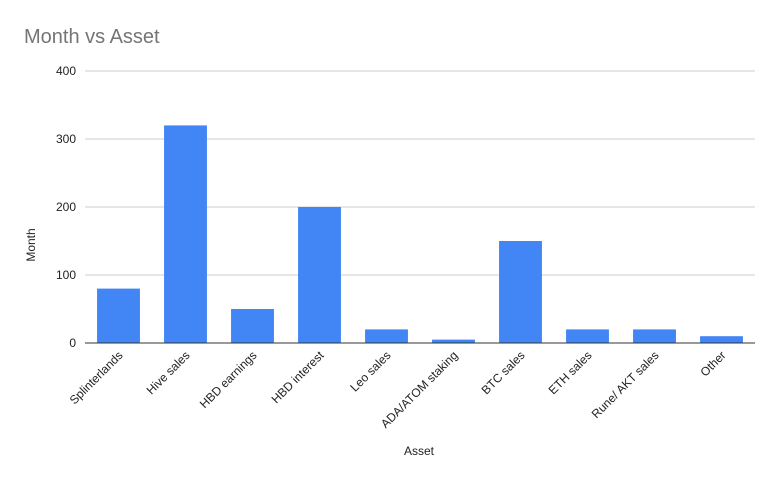 The image size is (780, 482). Describe the element at coordinates (66, 275) in the screenshot. I see `y-tick-label: 100` at that location.